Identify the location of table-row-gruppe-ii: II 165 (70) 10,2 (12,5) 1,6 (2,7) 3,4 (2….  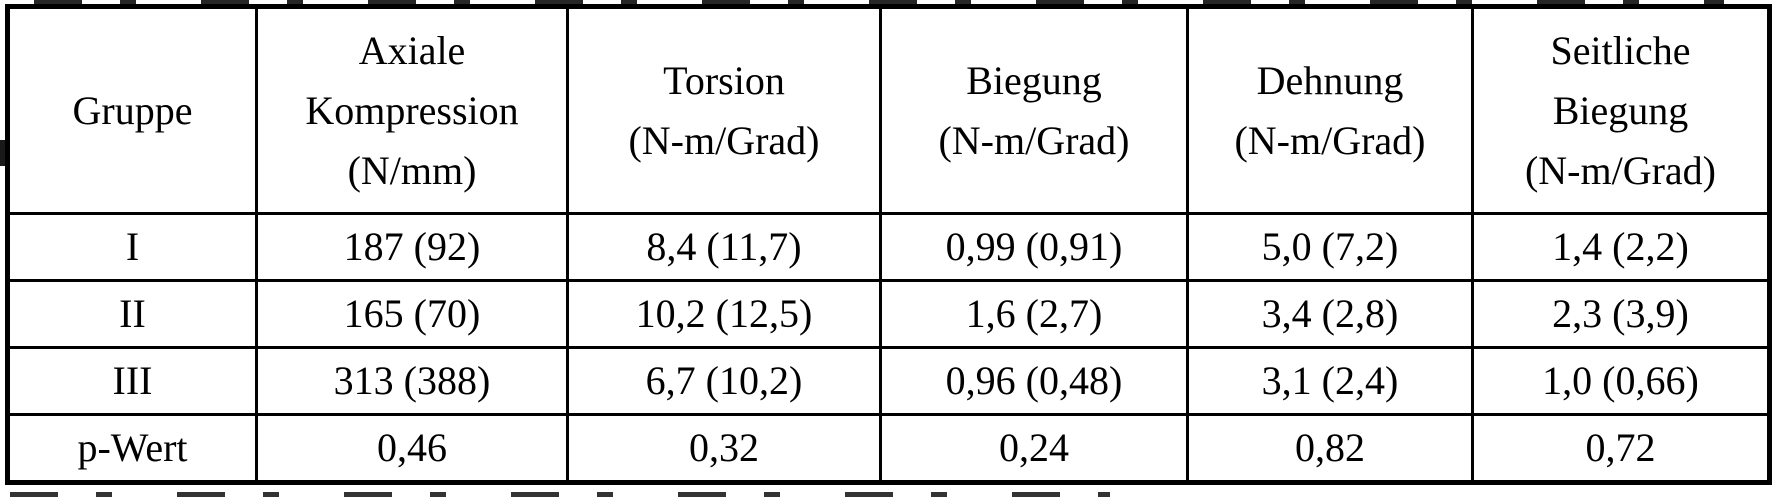
(888, 314).